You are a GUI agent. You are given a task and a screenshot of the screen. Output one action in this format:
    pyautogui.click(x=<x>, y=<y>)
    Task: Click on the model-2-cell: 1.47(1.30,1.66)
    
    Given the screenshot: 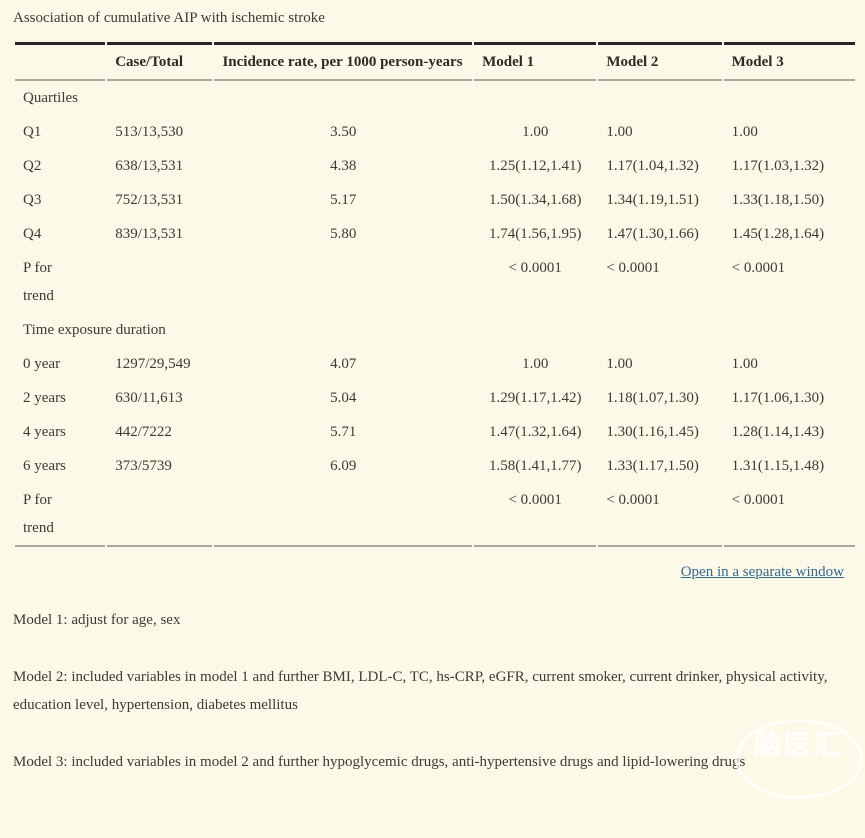 What is the action you would take?
    pyautogui.click(x=652, y=234)
    